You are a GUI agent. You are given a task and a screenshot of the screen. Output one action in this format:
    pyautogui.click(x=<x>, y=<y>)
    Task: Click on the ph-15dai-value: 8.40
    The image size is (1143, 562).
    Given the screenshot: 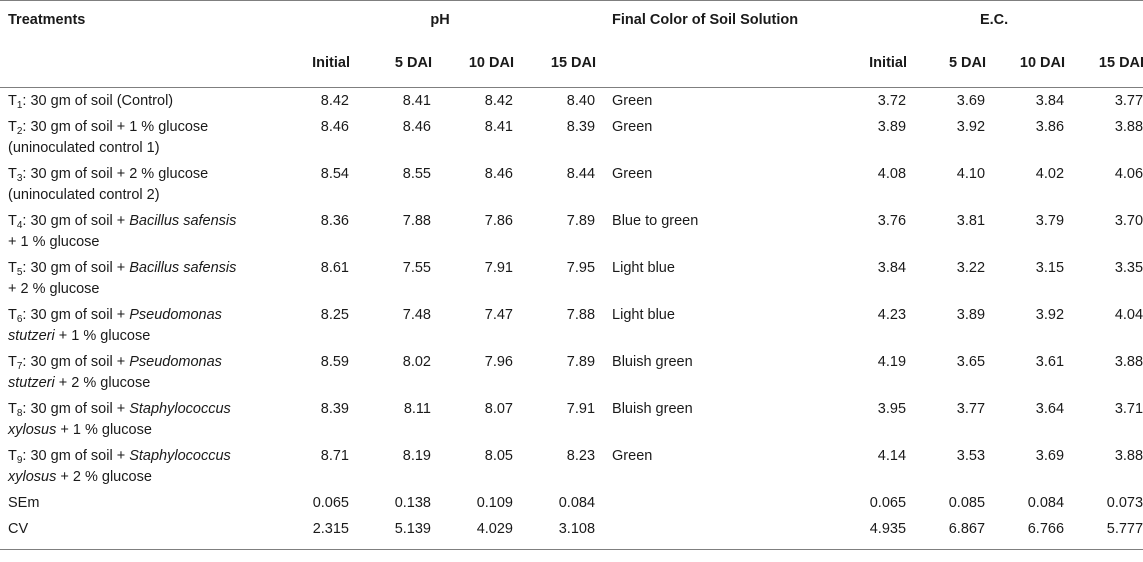 What is the action you would take?
    pyautogui.click(x=581, y=101)
    